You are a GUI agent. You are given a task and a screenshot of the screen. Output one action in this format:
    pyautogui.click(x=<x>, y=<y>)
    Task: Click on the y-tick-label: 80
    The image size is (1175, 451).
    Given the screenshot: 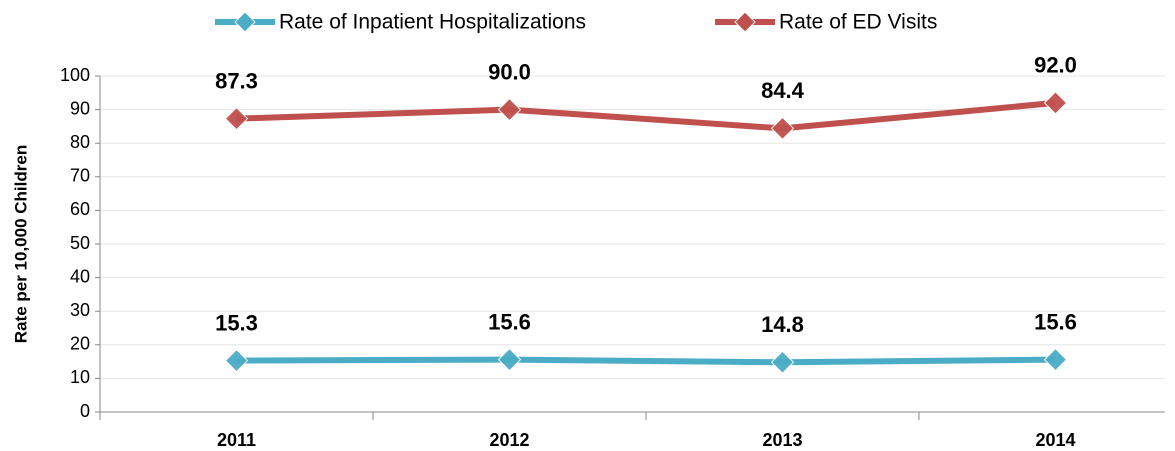 What is the action you would take?
    pyautogui.click(x=80, y=142)
    